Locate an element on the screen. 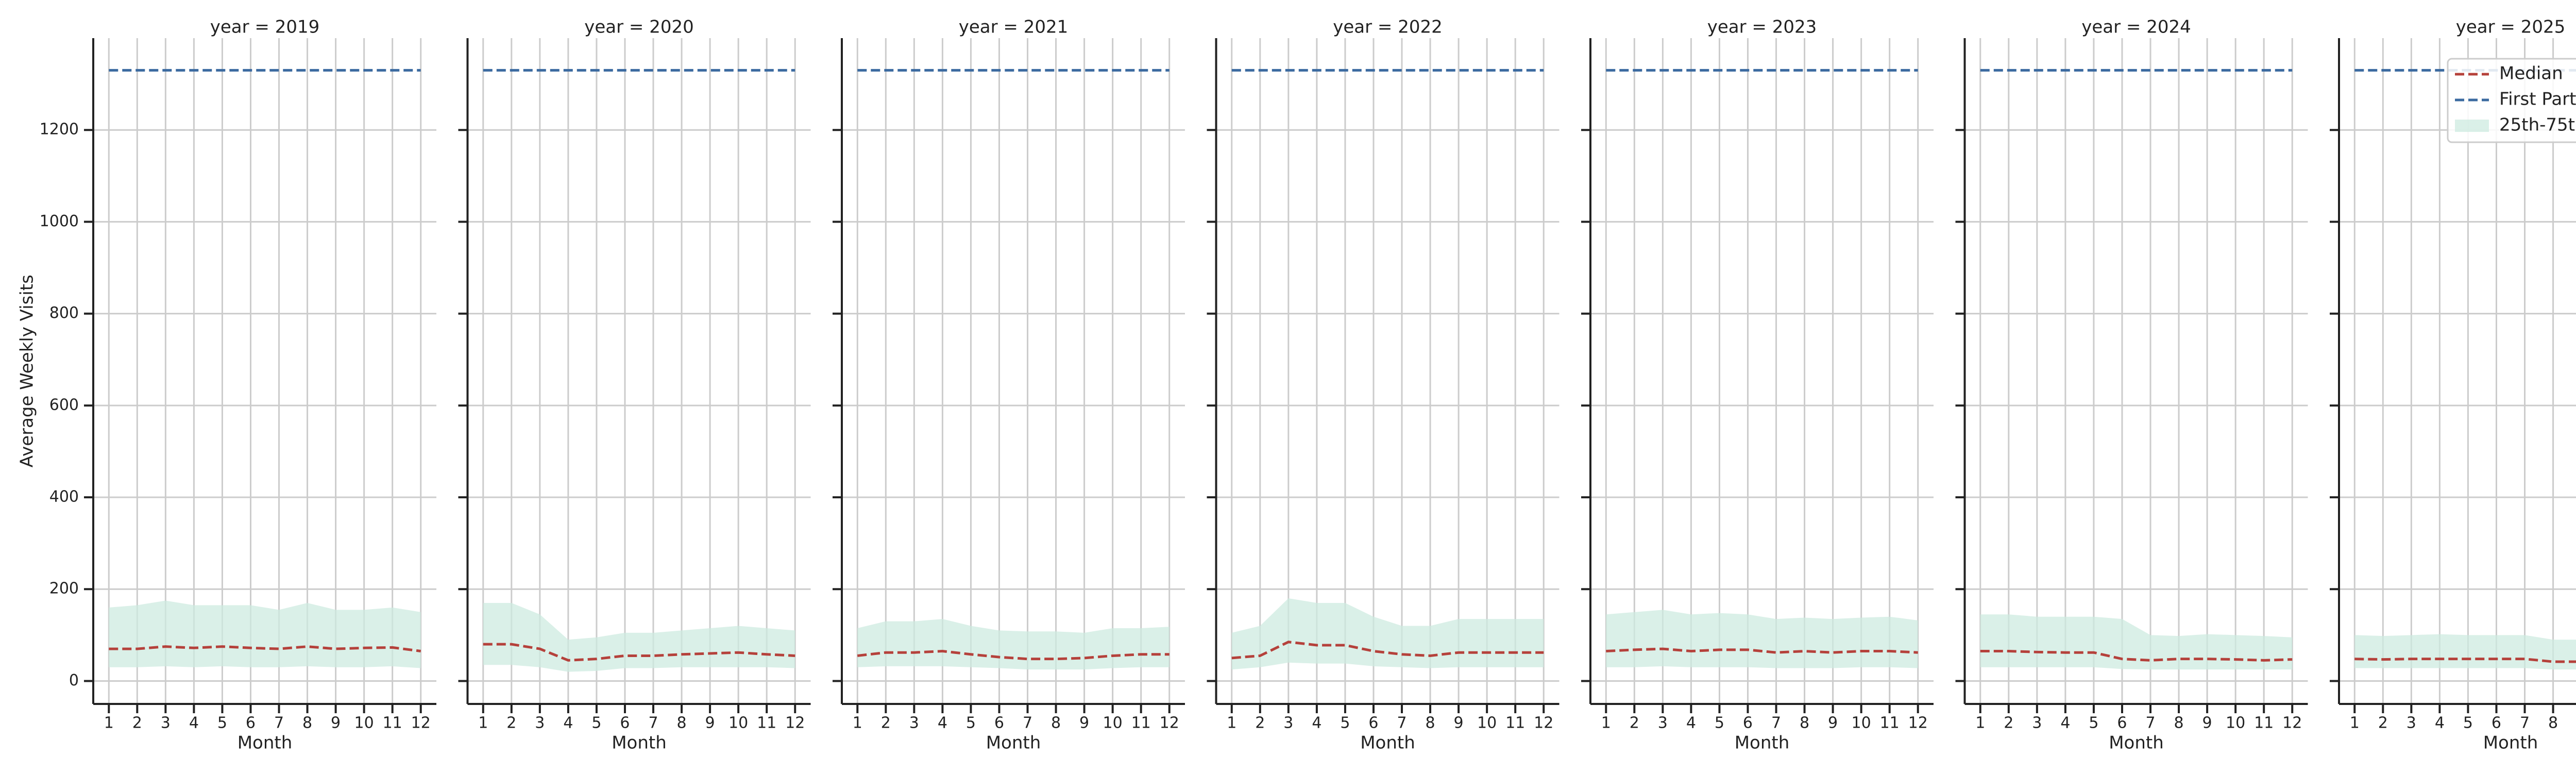 The image size is (2576, 773). y-tick-label: 800 is located at coordinates (64, 313).